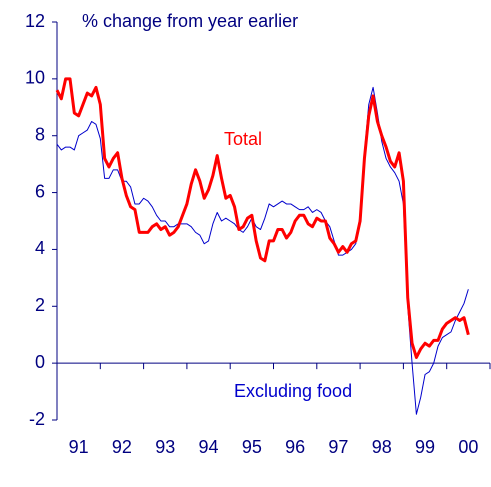  What do you see at coordinates (293, 391) in the screenshot?
I see `annotation: Excluding food` at bounding box center [293, 391].